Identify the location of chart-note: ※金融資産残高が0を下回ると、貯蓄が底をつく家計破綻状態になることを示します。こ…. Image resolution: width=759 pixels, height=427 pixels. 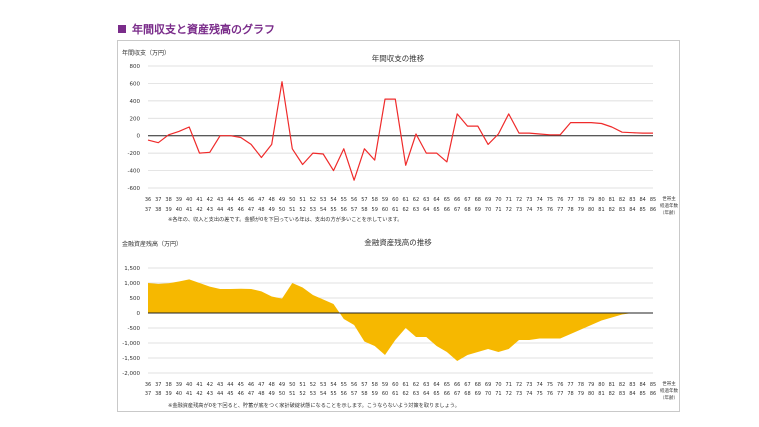
(314, 405).